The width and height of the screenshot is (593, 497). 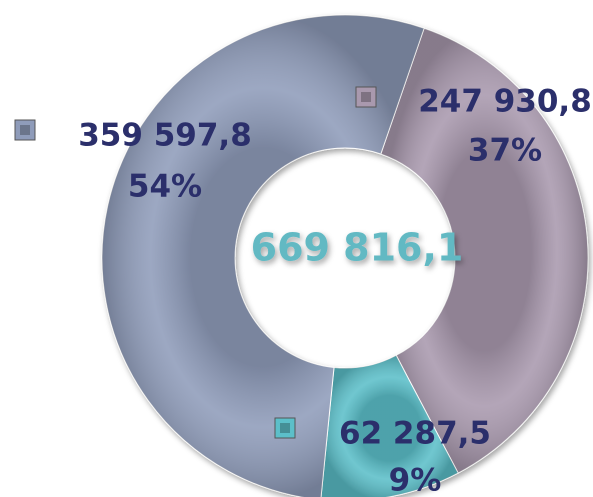 What do you see at coordinates (357, 248) in the screenshot?
I see `total-label: 669 816,1` at bounding box center [357, 248].